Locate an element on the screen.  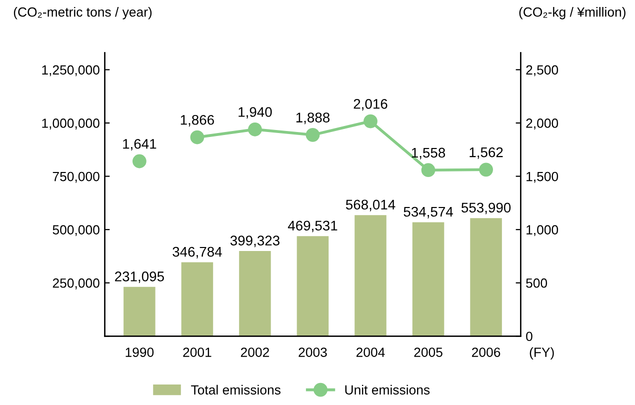
x-tick-label: 2004 is located at coordinates (370, 352).